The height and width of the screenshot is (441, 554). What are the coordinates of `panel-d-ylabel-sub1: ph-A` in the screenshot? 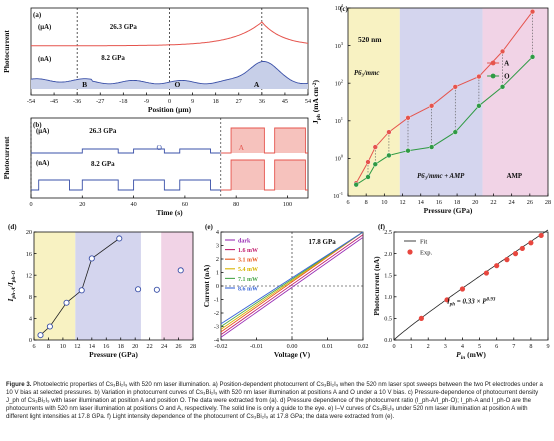 It's located at (14, 293).